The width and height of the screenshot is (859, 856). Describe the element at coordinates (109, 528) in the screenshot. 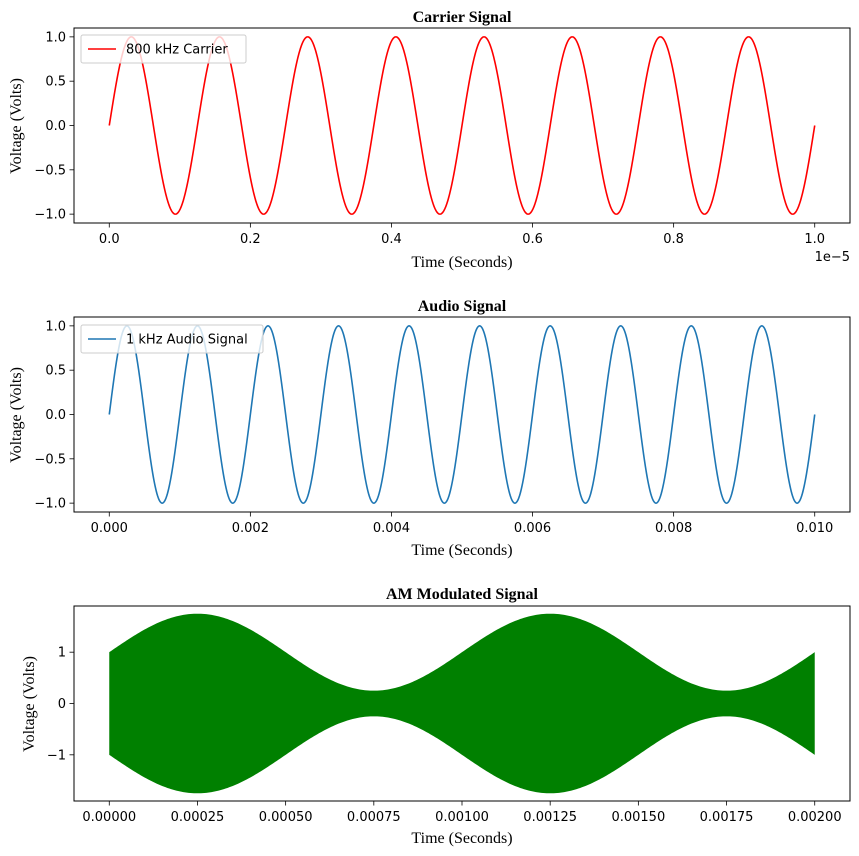

I see `audio-x-tick-label: 0.000` at that location.